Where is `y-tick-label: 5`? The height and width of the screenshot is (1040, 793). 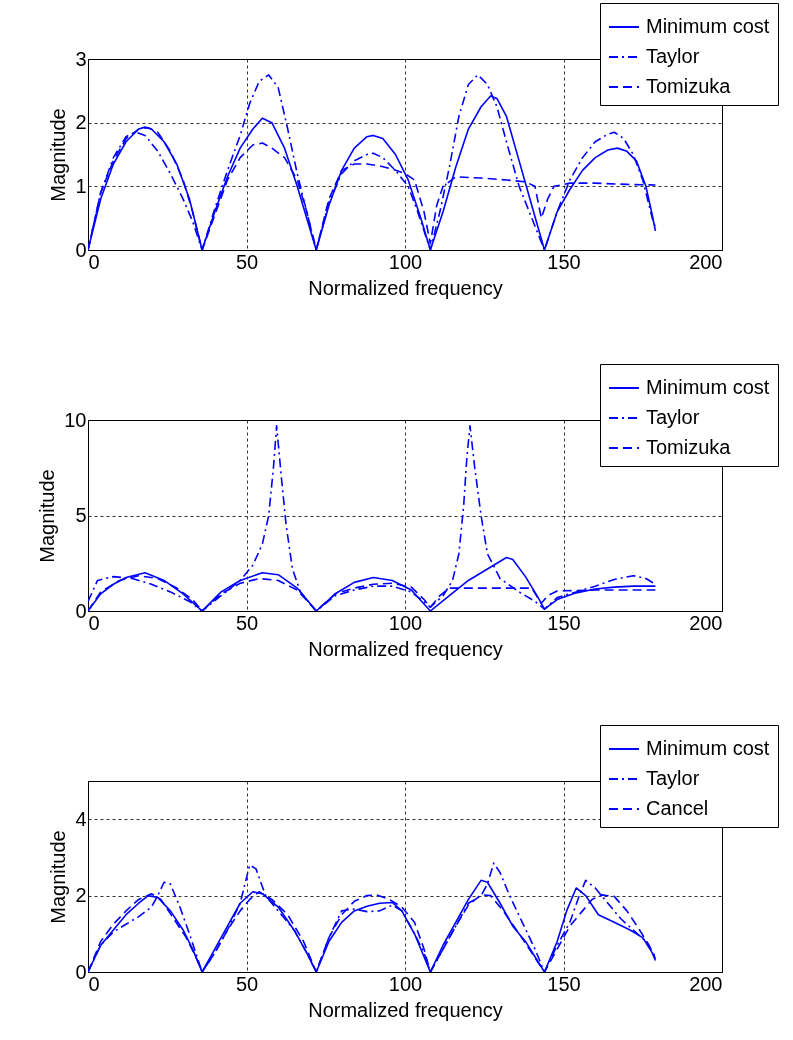 y-tick-label: 5 is located at coordinates (81, 515).